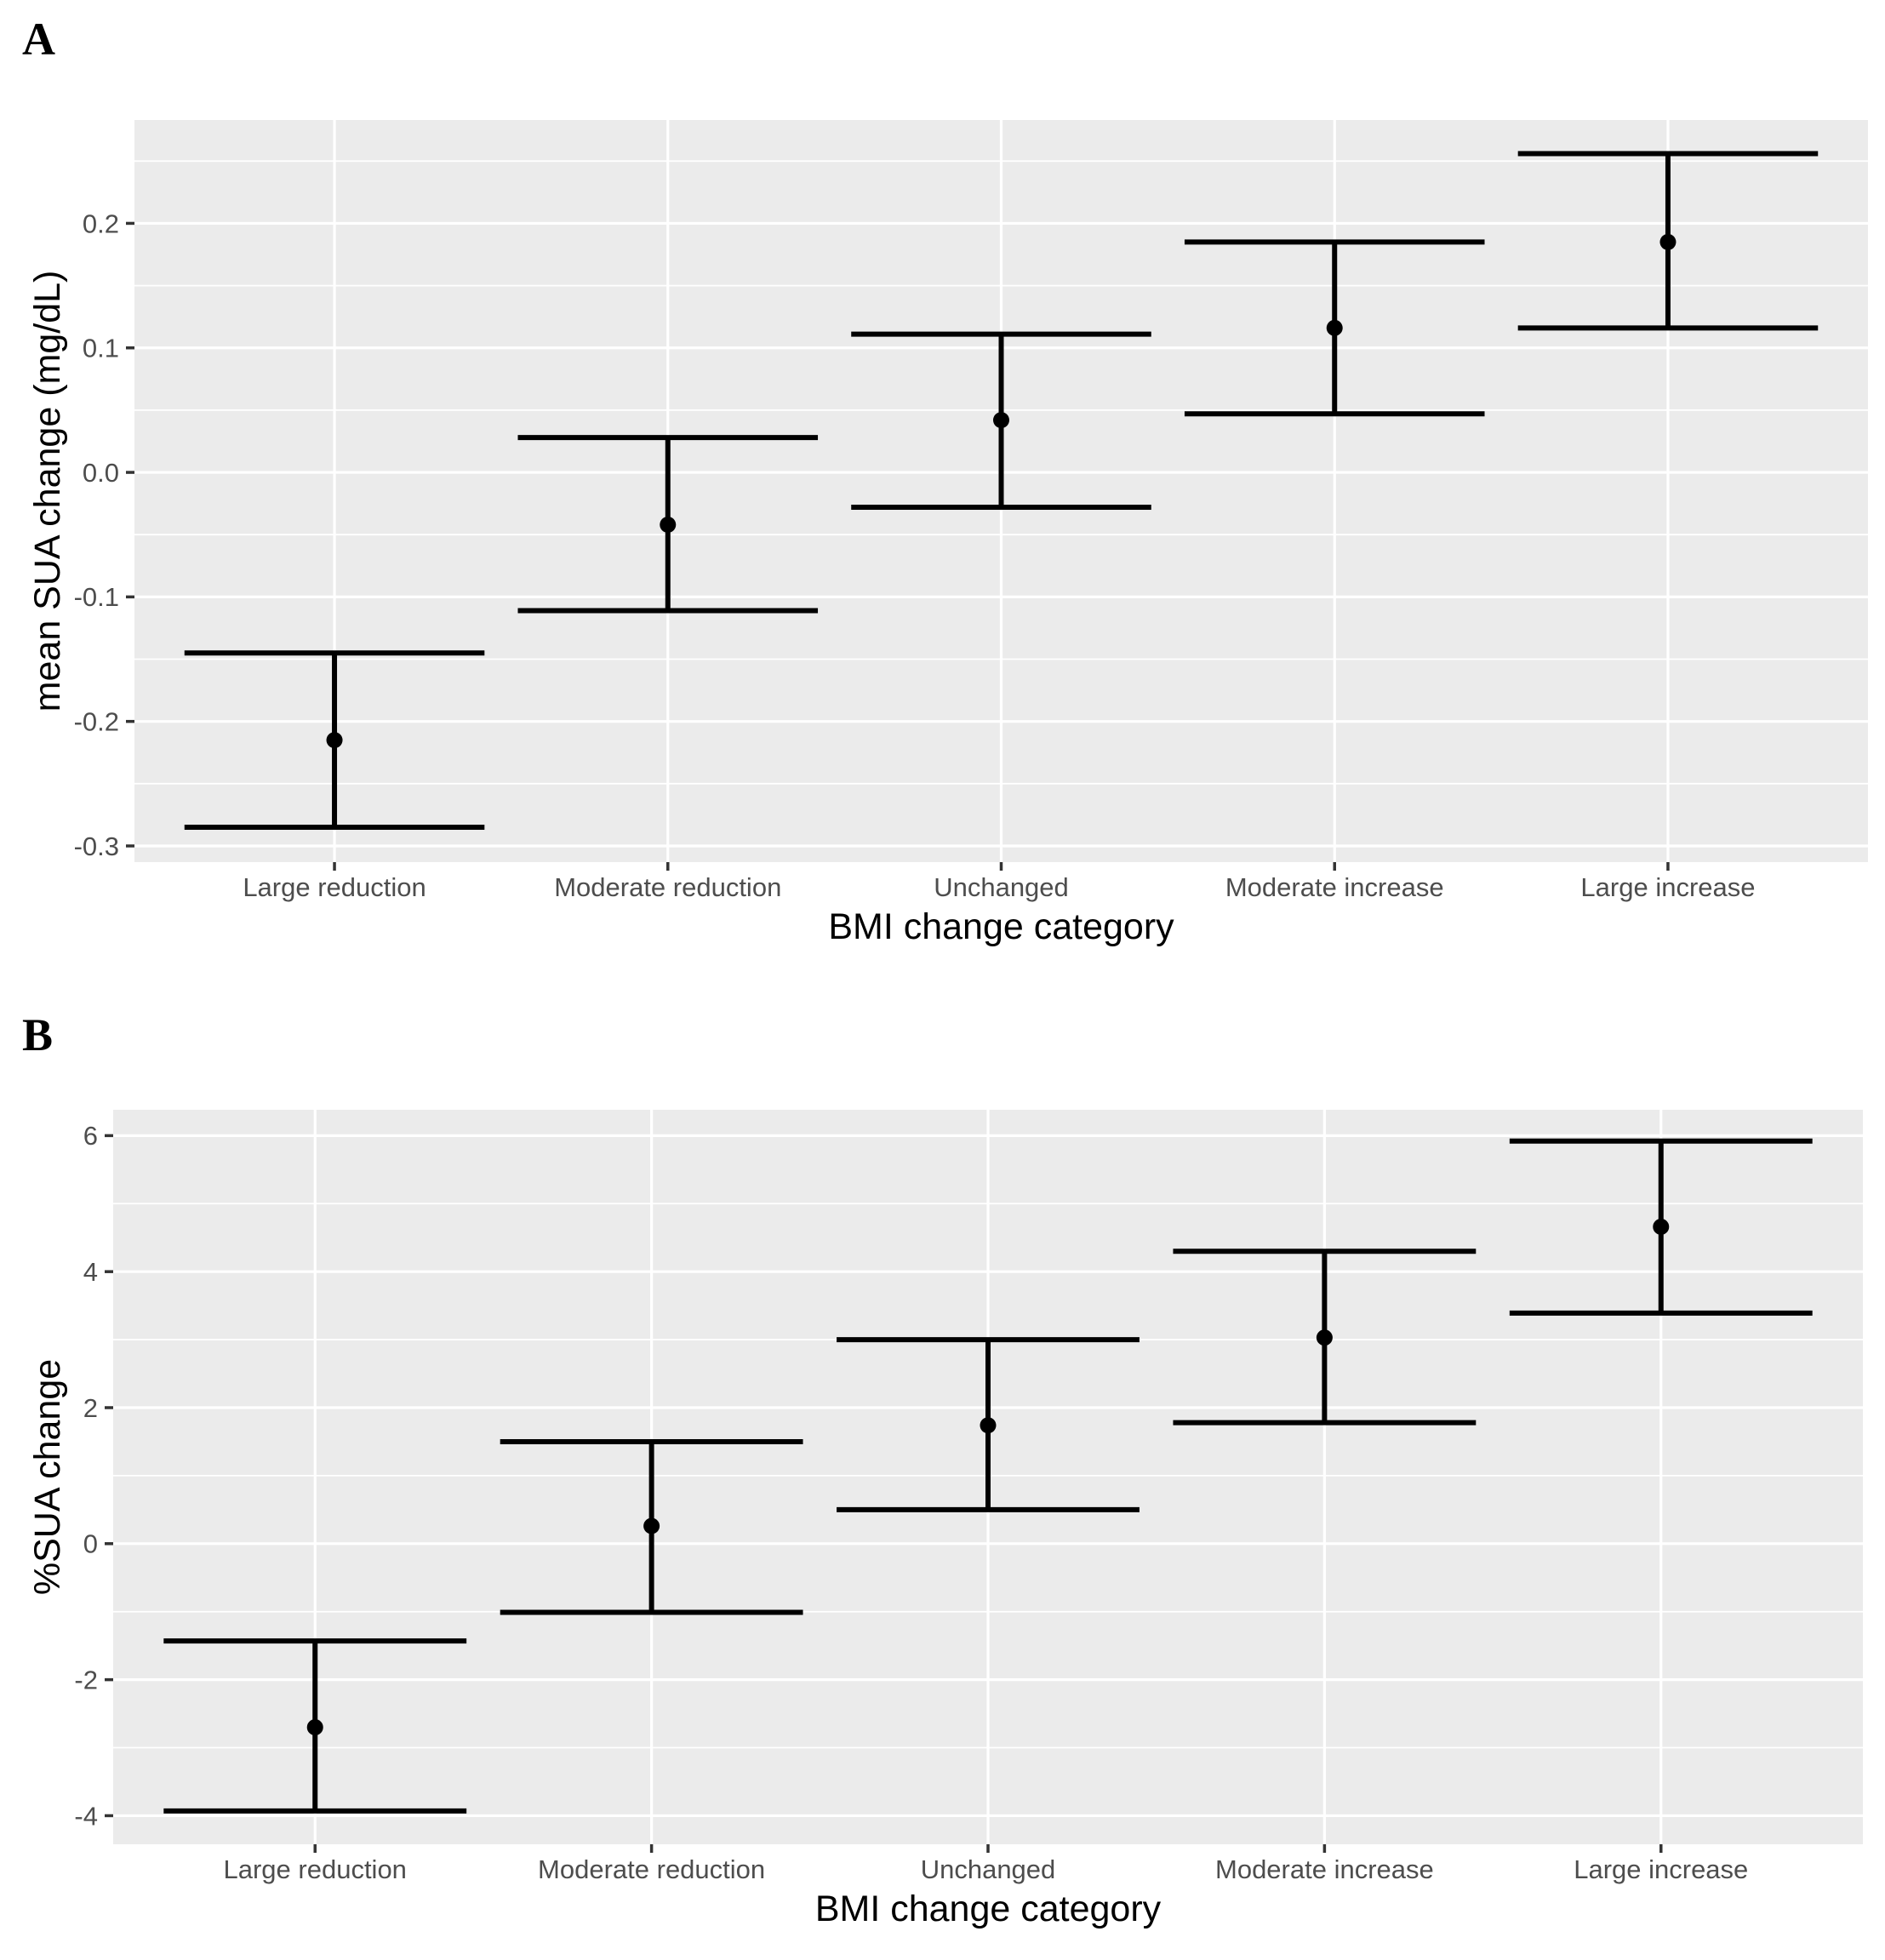  I want to click on y-tick-label: -2, so click(86, 1680).